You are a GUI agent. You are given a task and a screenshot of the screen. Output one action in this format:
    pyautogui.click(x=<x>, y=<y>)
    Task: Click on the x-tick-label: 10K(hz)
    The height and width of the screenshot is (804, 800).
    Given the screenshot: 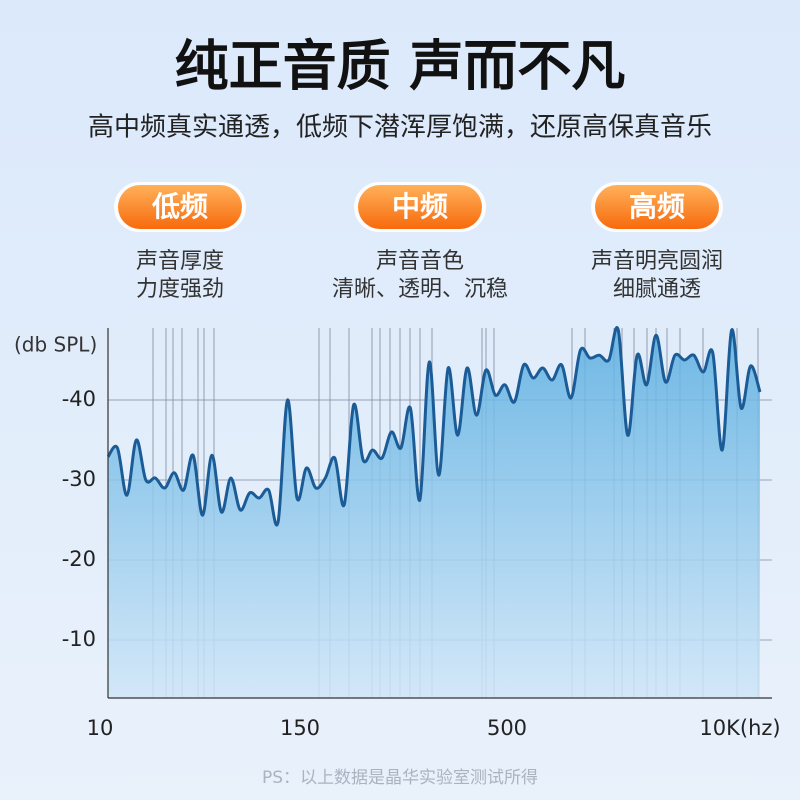 What is the action you would take?
    pyautogui.click(x=739, y=728)
    